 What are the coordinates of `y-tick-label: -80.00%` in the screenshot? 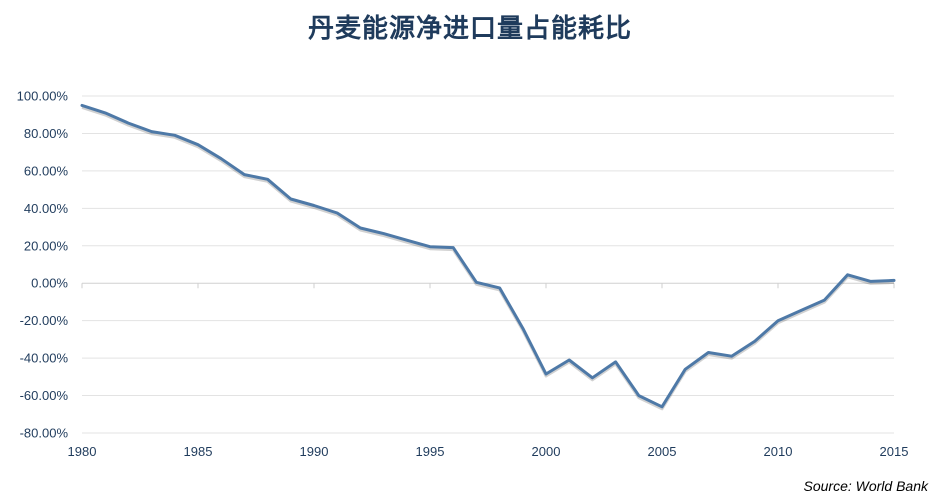 It's located at (44, 433).